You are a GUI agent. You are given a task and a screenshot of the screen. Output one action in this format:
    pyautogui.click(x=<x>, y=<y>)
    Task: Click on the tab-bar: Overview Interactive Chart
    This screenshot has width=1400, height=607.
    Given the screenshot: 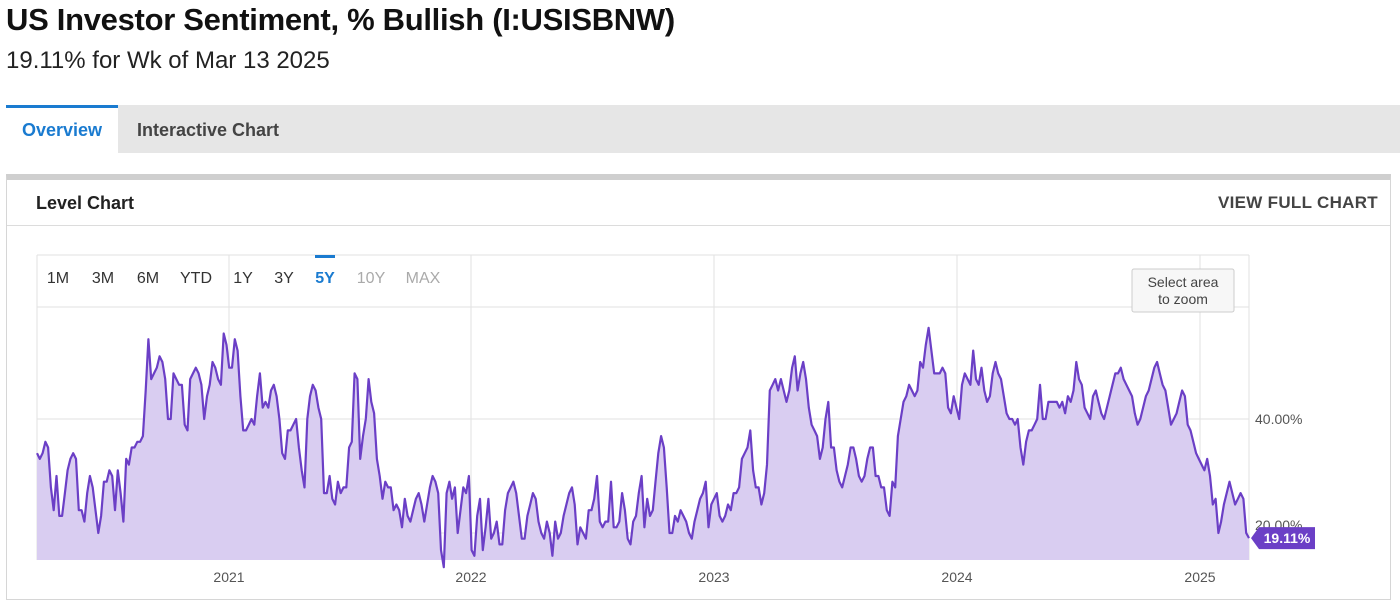 What is the action you would take?
    pyautogui.click(x=703, y=129)
    